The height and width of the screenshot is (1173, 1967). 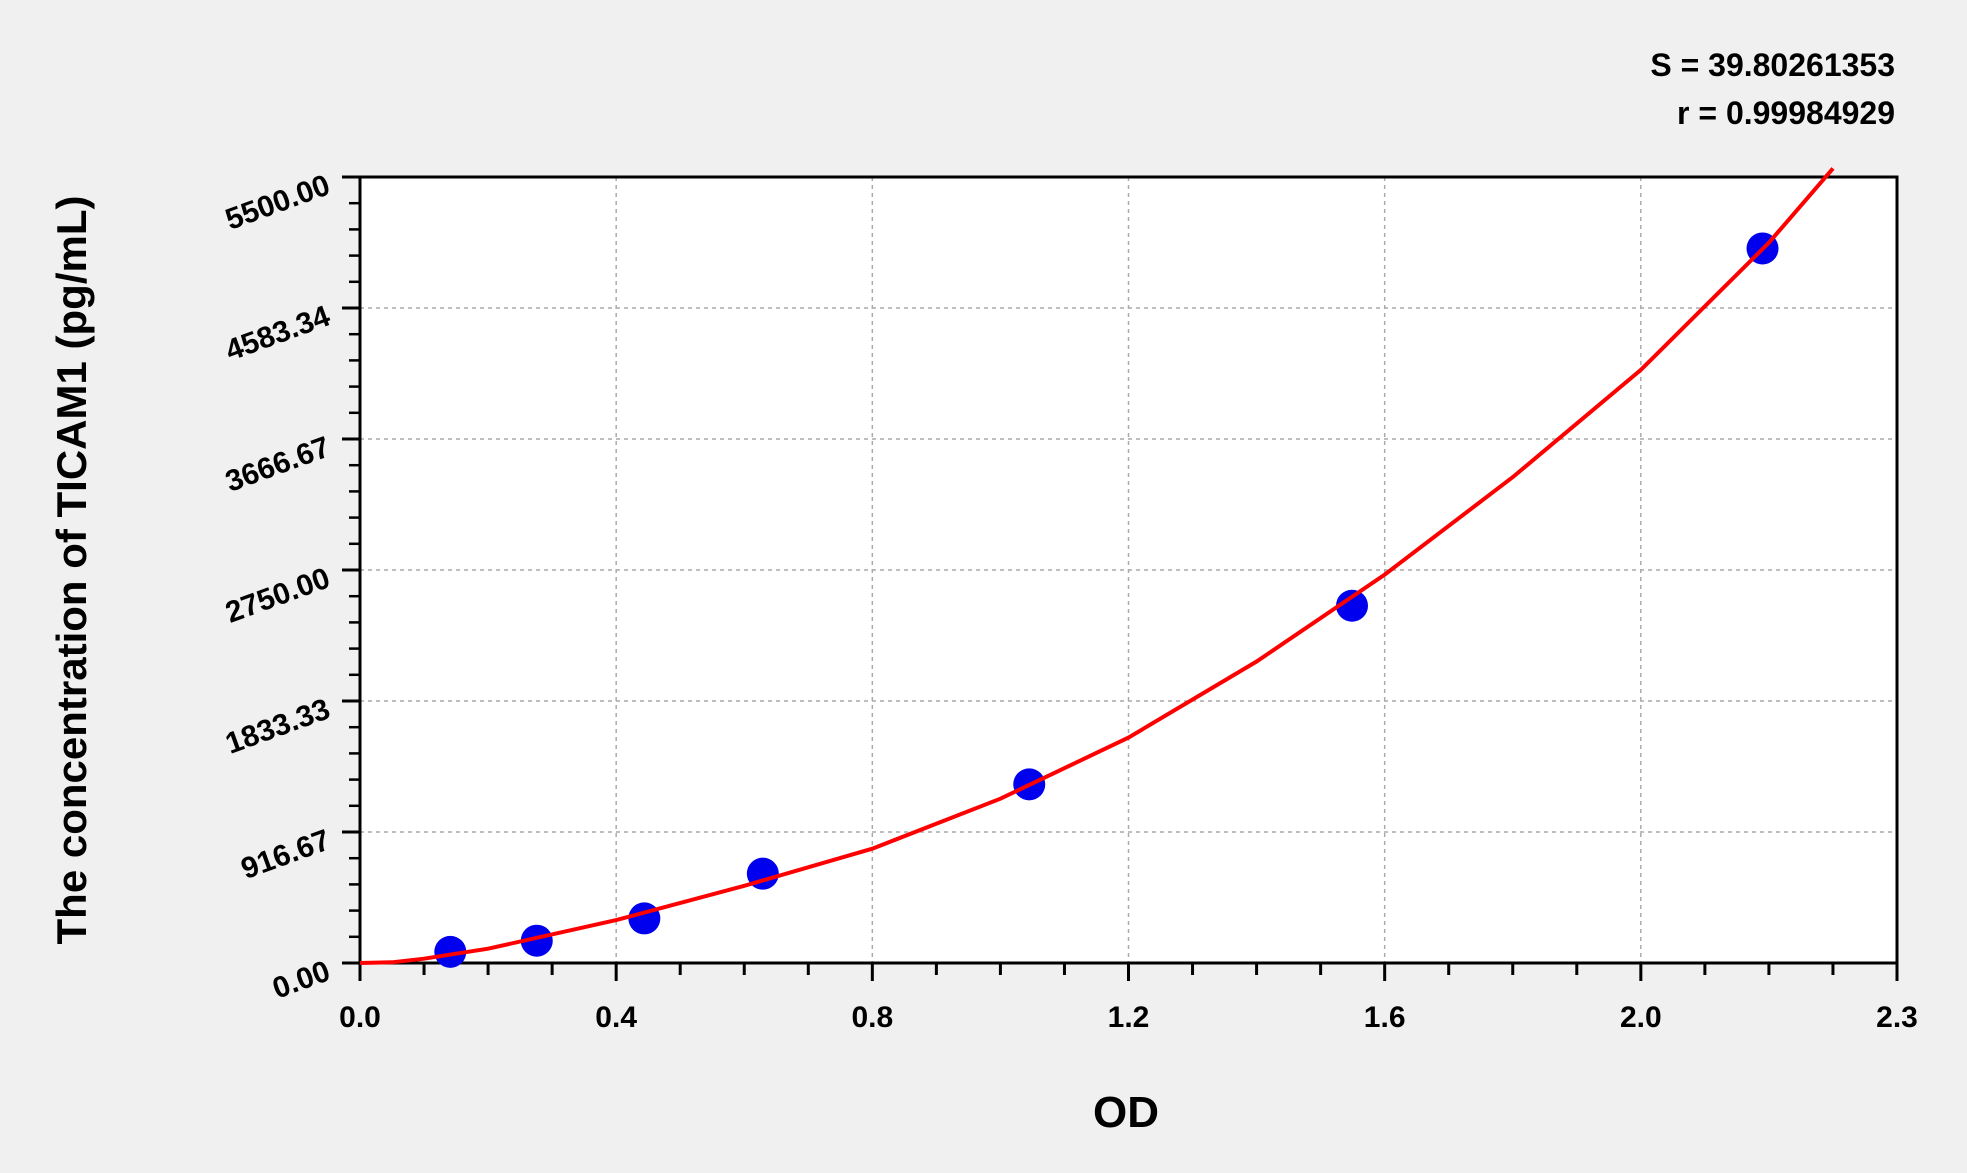 What do you see at coordinates (616, 1017) in the screenshot?
I see `x-tick-label: 0.4` at bounding box center [616, 1017].